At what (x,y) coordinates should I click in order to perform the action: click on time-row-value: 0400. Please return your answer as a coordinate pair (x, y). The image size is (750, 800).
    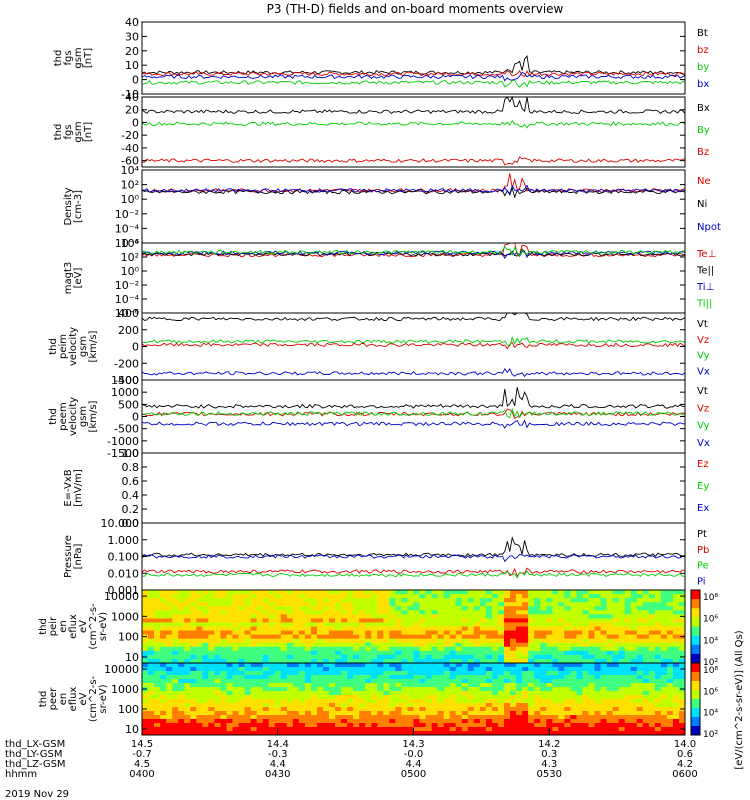
    Looking at the image, I should click on (141, 774).